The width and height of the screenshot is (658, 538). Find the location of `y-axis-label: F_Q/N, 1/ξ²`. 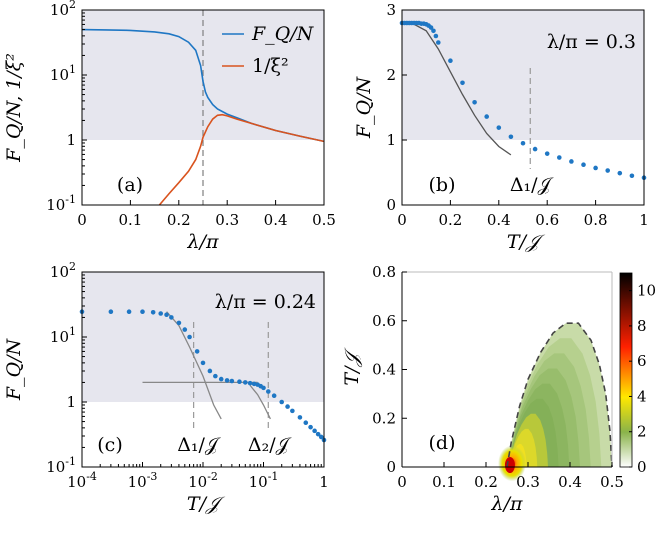

y-axis-label: F_Q/N, 1/ξ² is located at coordinates (14, 108).